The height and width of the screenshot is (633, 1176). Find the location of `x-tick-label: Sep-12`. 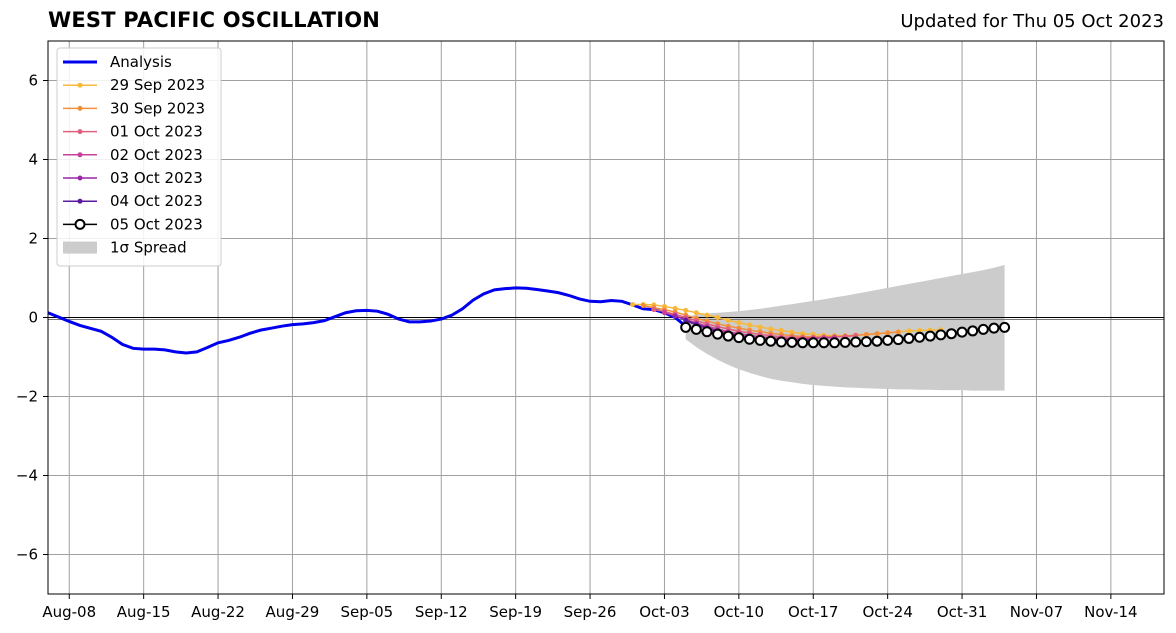

x-tick-label: Sep-12 is located at coordinates (441, 612).